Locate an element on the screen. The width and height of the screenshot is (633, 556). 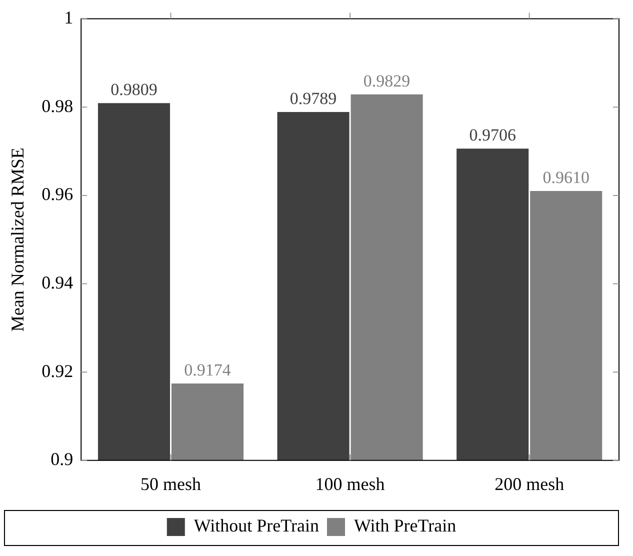
data-label: 0.9706 is located at coordinates (492, 135).